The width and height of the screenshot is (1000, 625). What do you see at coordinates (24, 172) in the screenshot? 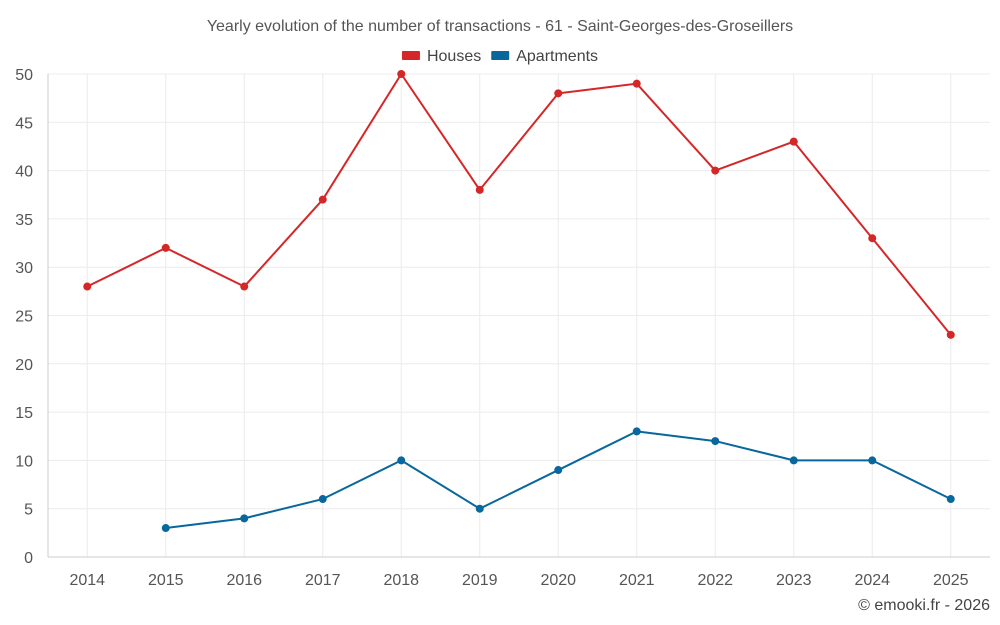
I see `y-tick-label: 40` at bounding box center [24, 172].